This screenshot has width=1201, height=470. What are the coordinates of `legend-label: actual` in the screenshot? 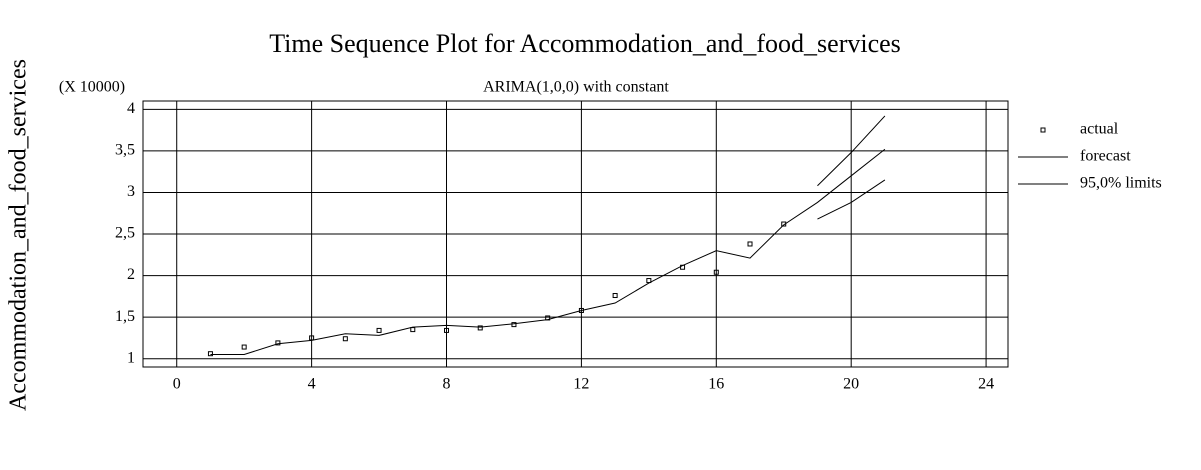 It's located at (1099, 129).